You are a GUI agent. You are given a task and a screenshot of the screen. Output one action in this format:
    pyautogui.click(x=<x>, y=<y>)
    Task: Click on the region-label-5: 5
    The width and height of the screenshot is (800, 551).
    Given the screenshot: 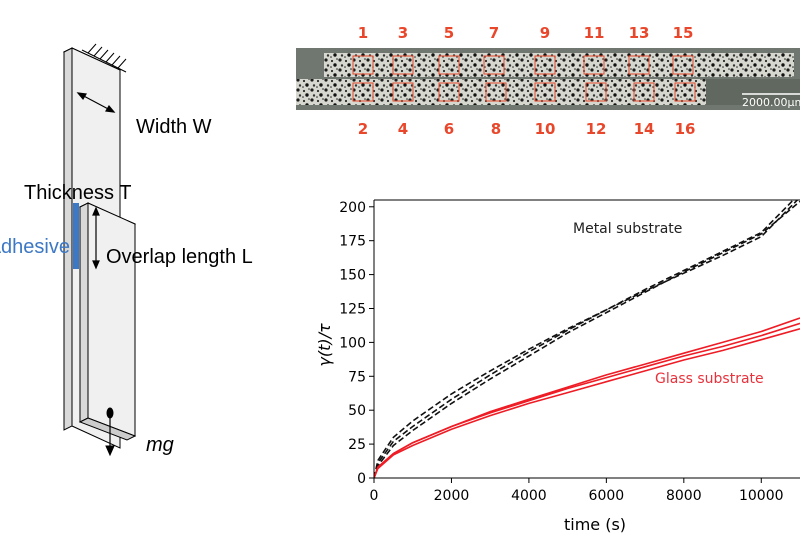 What is the action you would take?
    pyautogui.click(x=449, y=33)
    